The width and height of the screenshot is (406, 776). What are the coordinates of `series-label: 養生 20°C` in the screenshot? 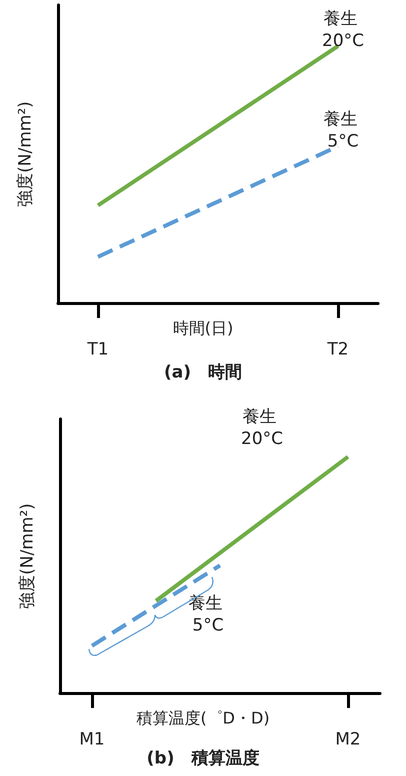 It's located at (343, 30).